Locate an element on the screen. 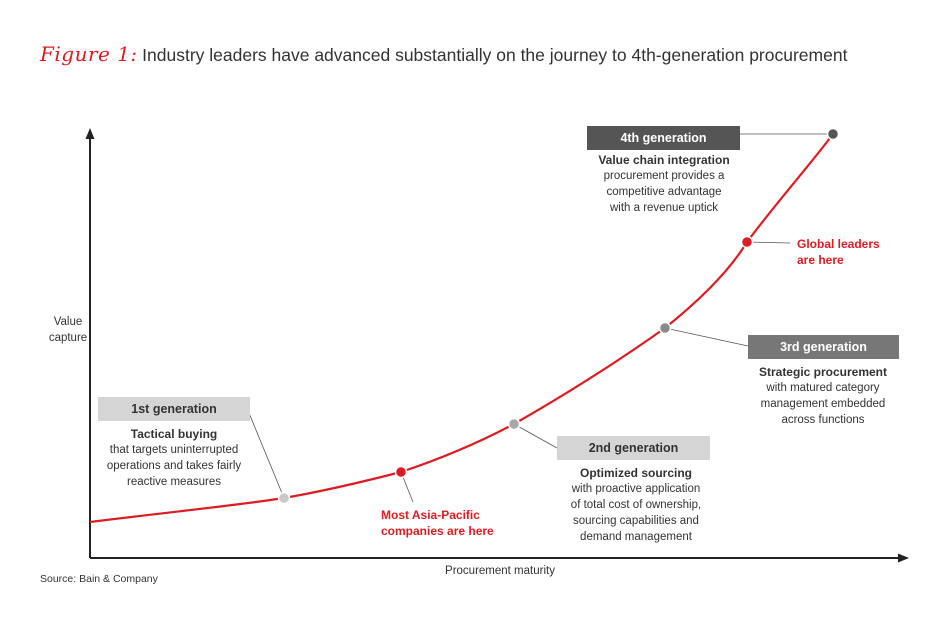 The image size is (950, 631). global-leaders-callout-line1: Global leaders is located at coordinates (838, 244).